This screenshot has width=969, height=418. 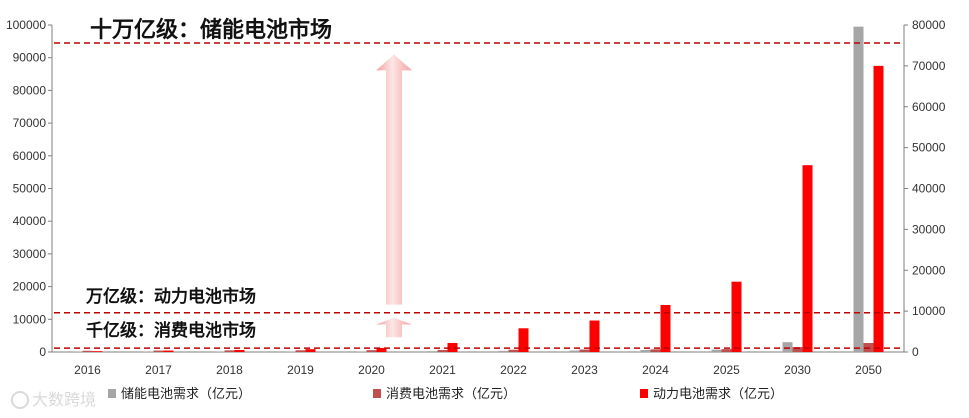 I want to click on left-tick-label: 30000, so click(x=30, y=254).